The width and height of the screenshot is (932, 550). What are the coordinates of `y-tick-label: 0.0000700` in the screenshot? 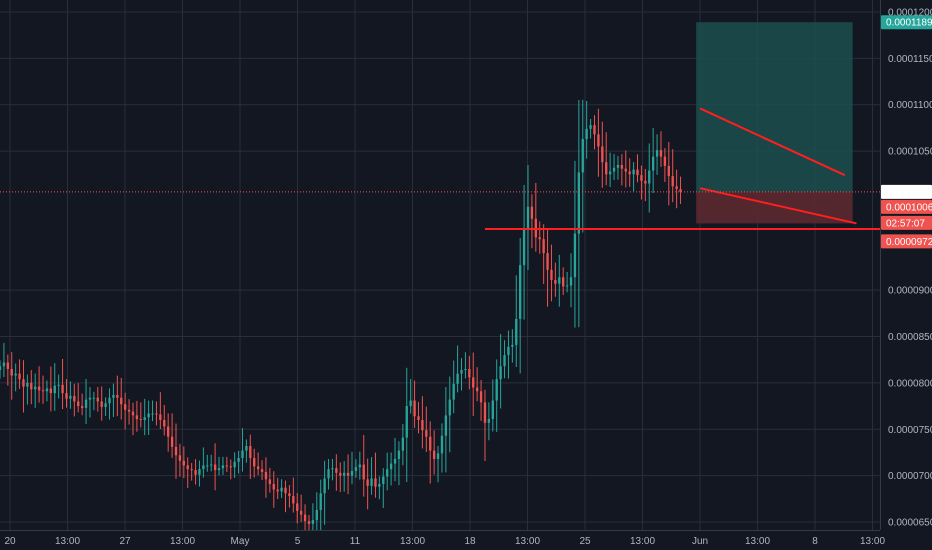 It's located at (910, 476).